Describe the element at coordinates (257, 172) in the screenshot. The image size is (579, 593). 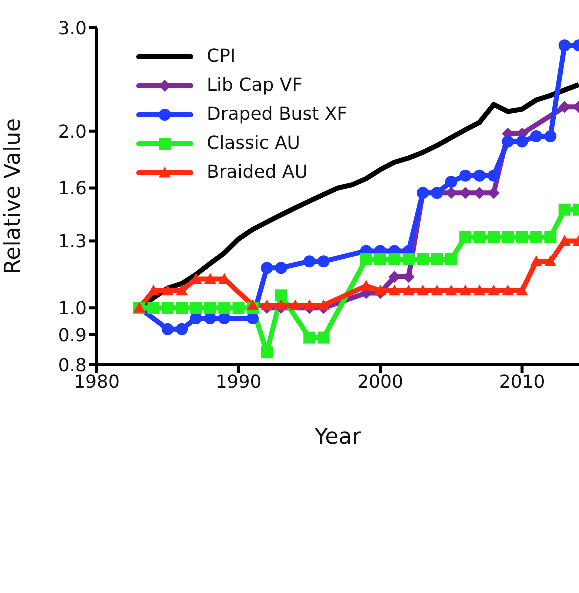
I see `legend-label: Braided AU` at that location.